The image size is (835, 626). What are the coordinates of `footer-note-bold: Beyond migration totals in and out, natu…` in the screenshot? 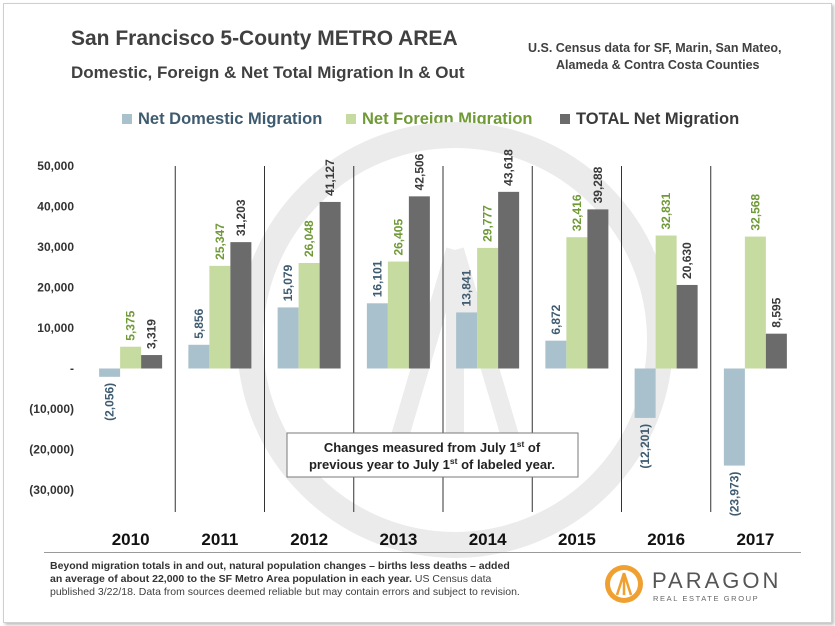 It's located at (280, 572).